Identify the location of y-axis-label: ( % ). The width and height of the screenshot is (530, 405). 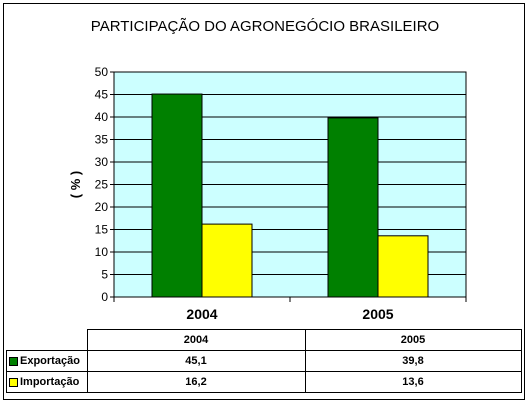
(75, 184).